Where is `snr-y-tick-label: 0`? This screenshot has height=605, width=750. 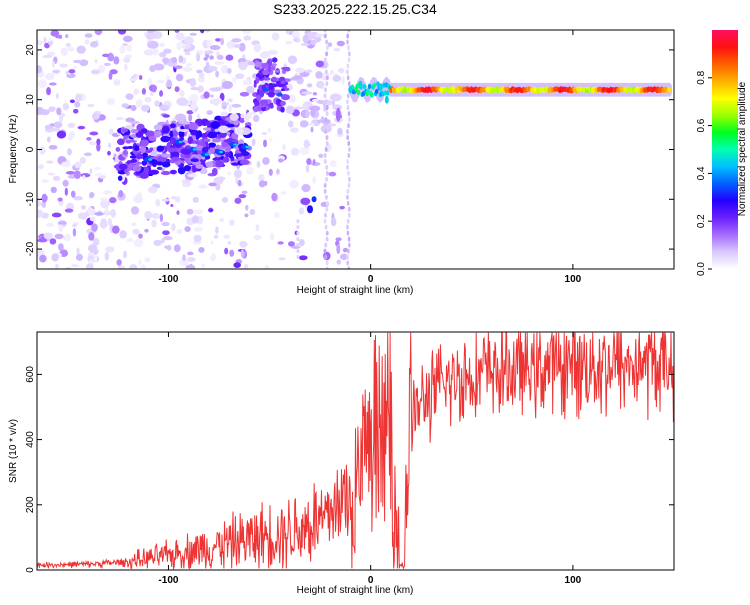
snr-y-tick-label: 0 is located at coordinates (30, 570).